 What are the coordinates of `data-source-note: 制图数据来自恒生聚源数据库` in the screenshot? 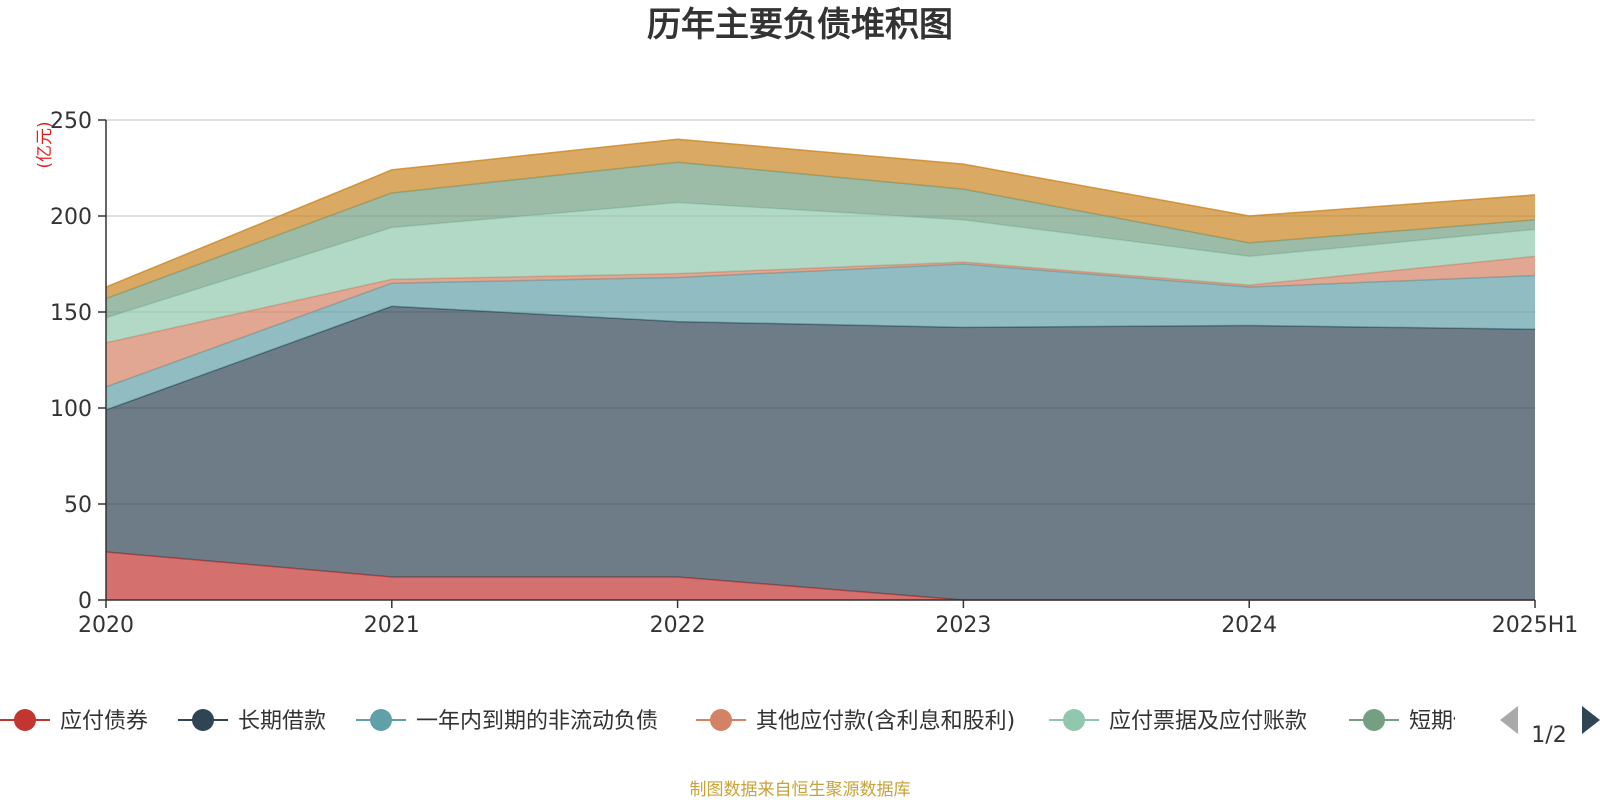 It's located at (800, 790).